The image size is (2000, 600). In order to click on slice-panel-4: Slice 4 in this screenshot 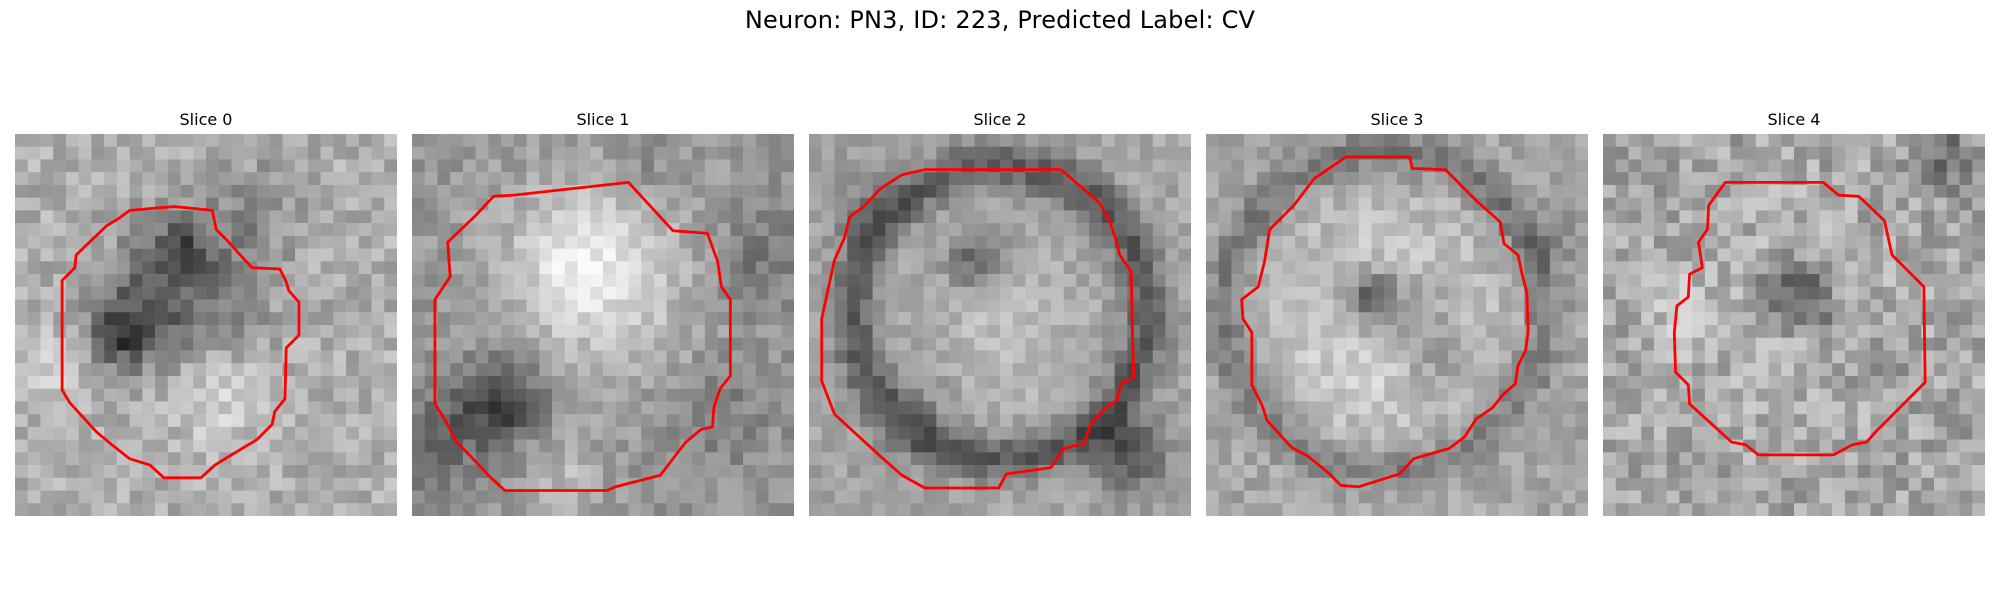, I will do `click(1794, 313)`.